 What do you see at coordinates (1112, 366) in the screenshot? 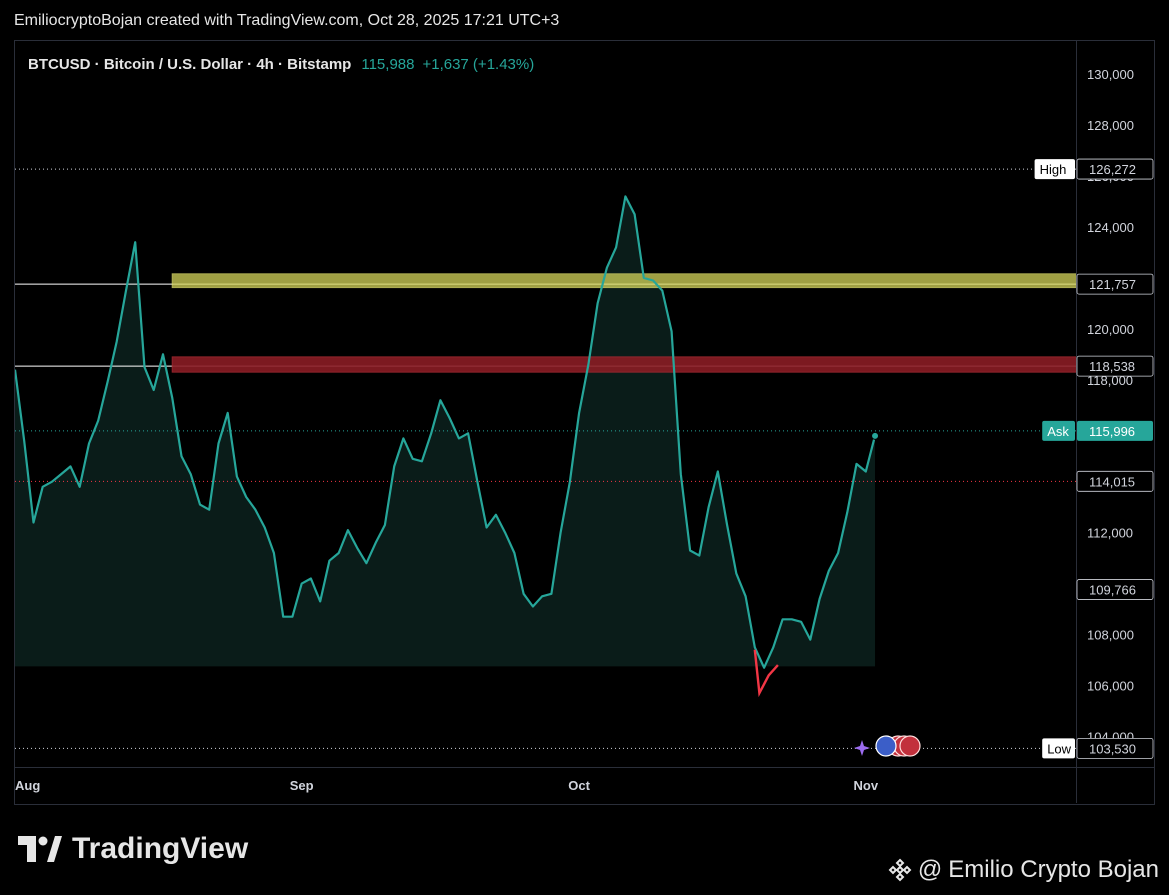
I see `axis-label-value: 118,538` at bounding box center [1112, 366].